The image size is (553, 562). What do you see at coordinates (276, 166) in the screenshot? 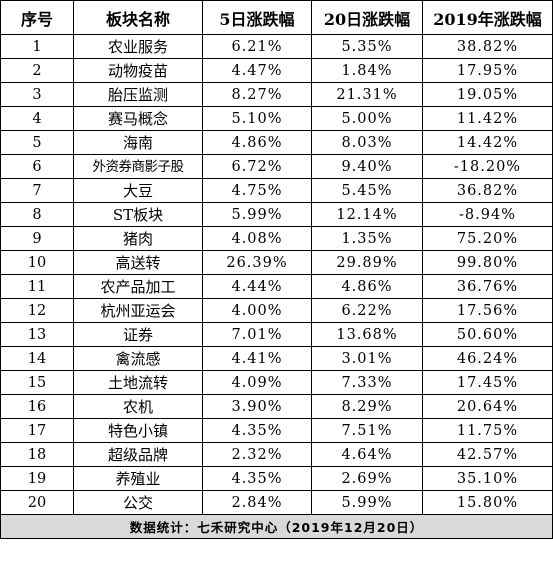
I see `table-row: 6 外资券商影子股 6.72% 9.40% -18.20%` at bounding box center [276, 166].